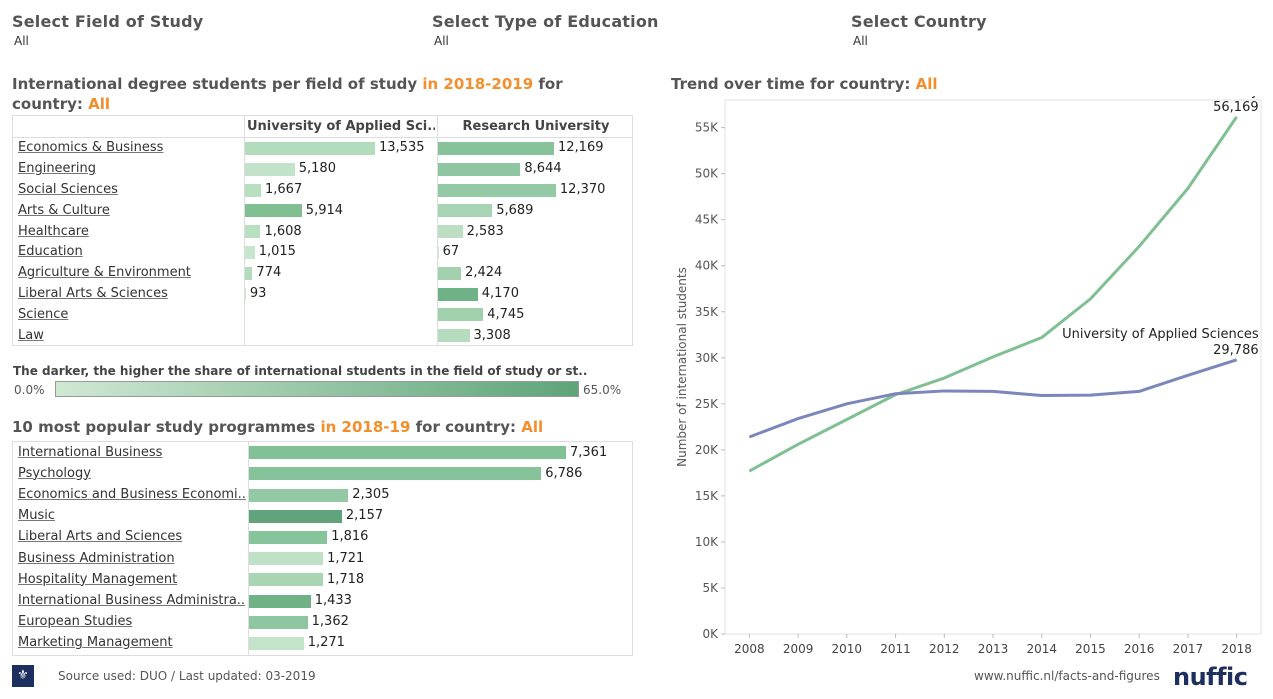  What do you see at coordinates (258, 293) in the screenshot?
I see `field-bar-value: 93` at bounding box center [258, 293].